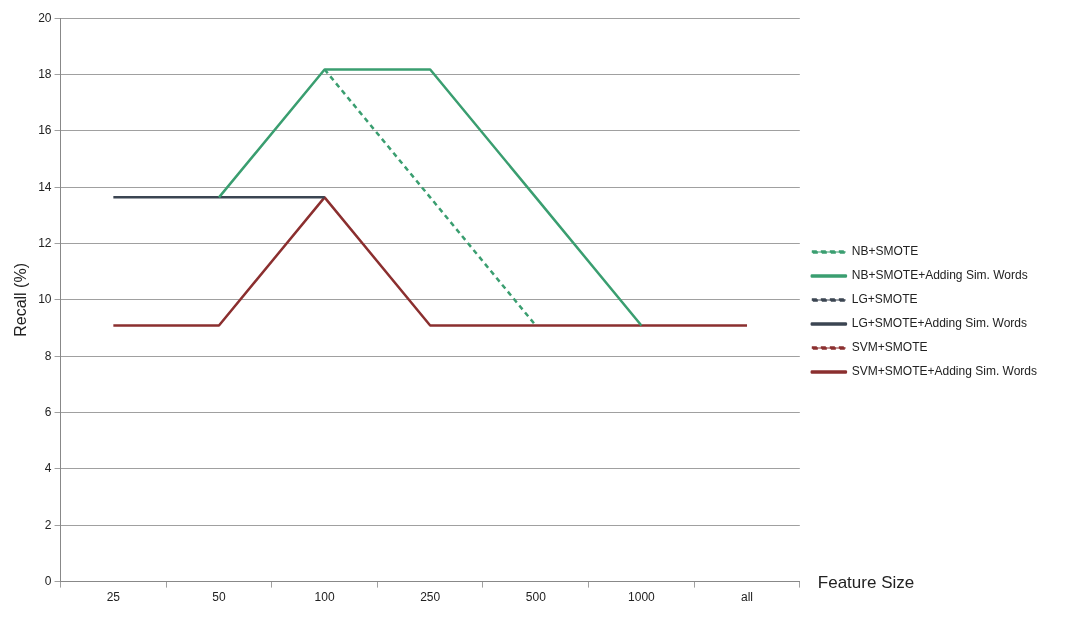  I want to click on y-tick-label: 2, so click(48, 524).